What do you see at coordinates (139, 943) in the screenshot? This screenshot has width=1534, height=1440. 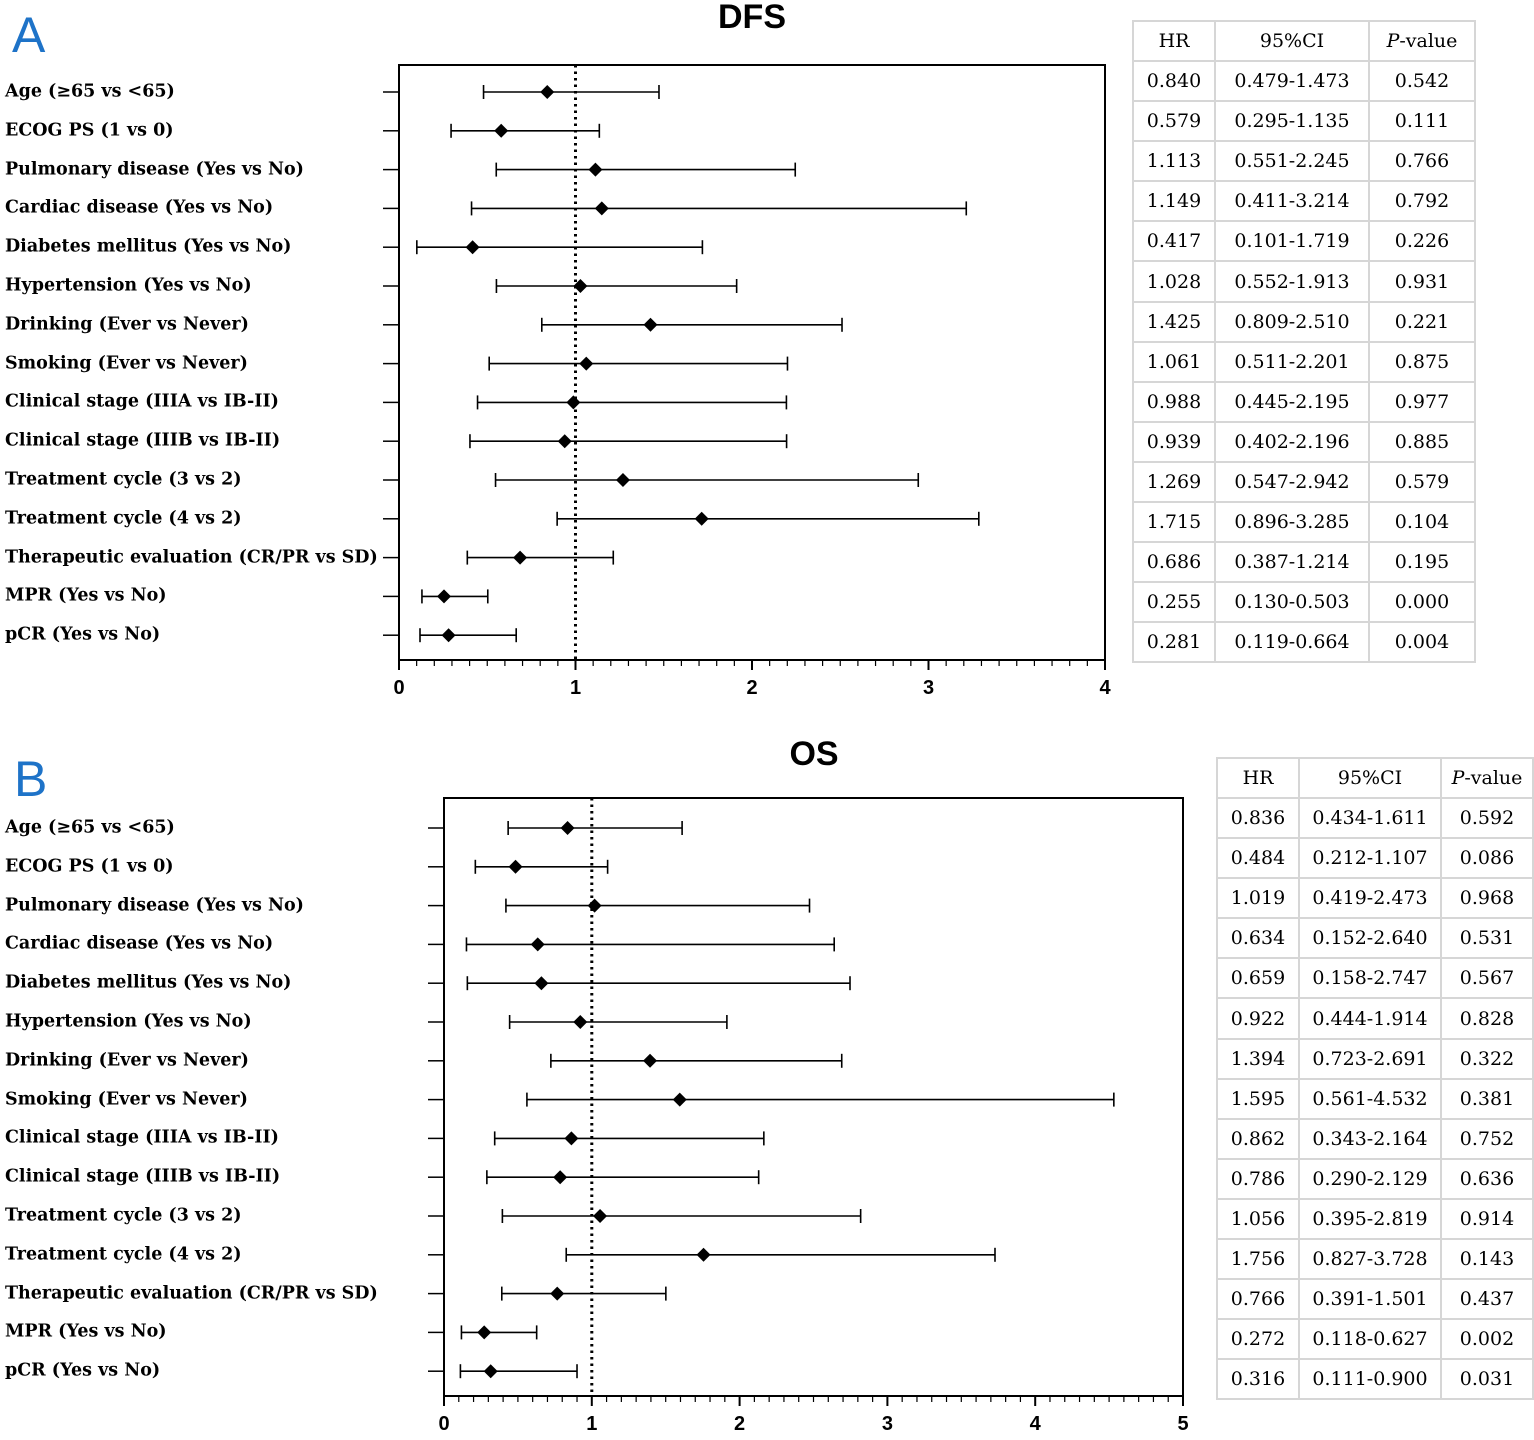 I see `row-label: Cardiac disease (Yes vs No)` at bounding box center [139, 943].